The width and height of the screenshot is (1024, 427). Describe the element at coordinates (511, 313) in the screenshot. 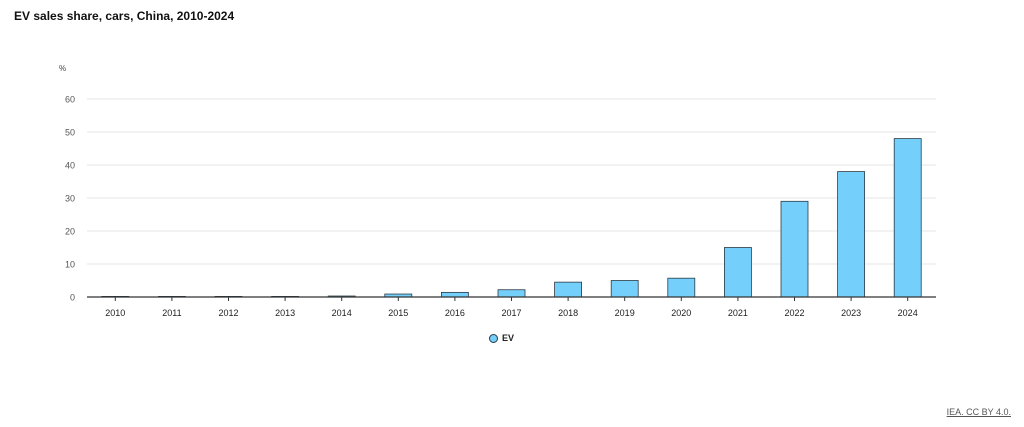

I see `x-tick-label-2017: 2017` at that location.